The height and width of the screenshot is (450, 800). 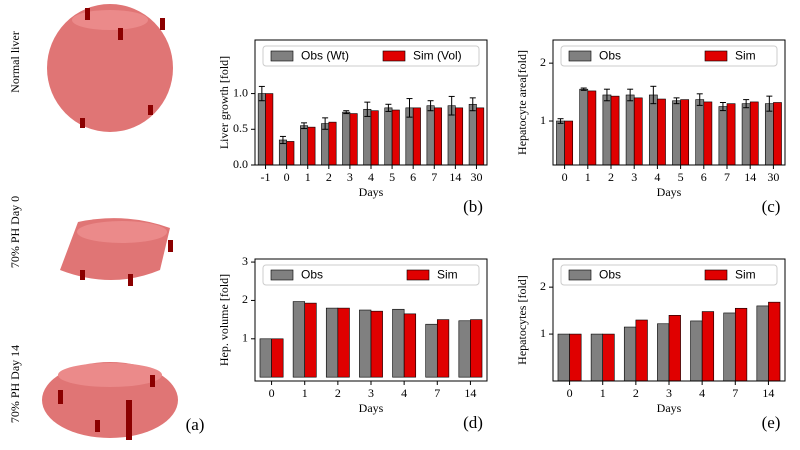 What do you see at coordinates (245, 299) in the screenshot?
I see `y-tick-label: 2` at bounding box center [245, 299].